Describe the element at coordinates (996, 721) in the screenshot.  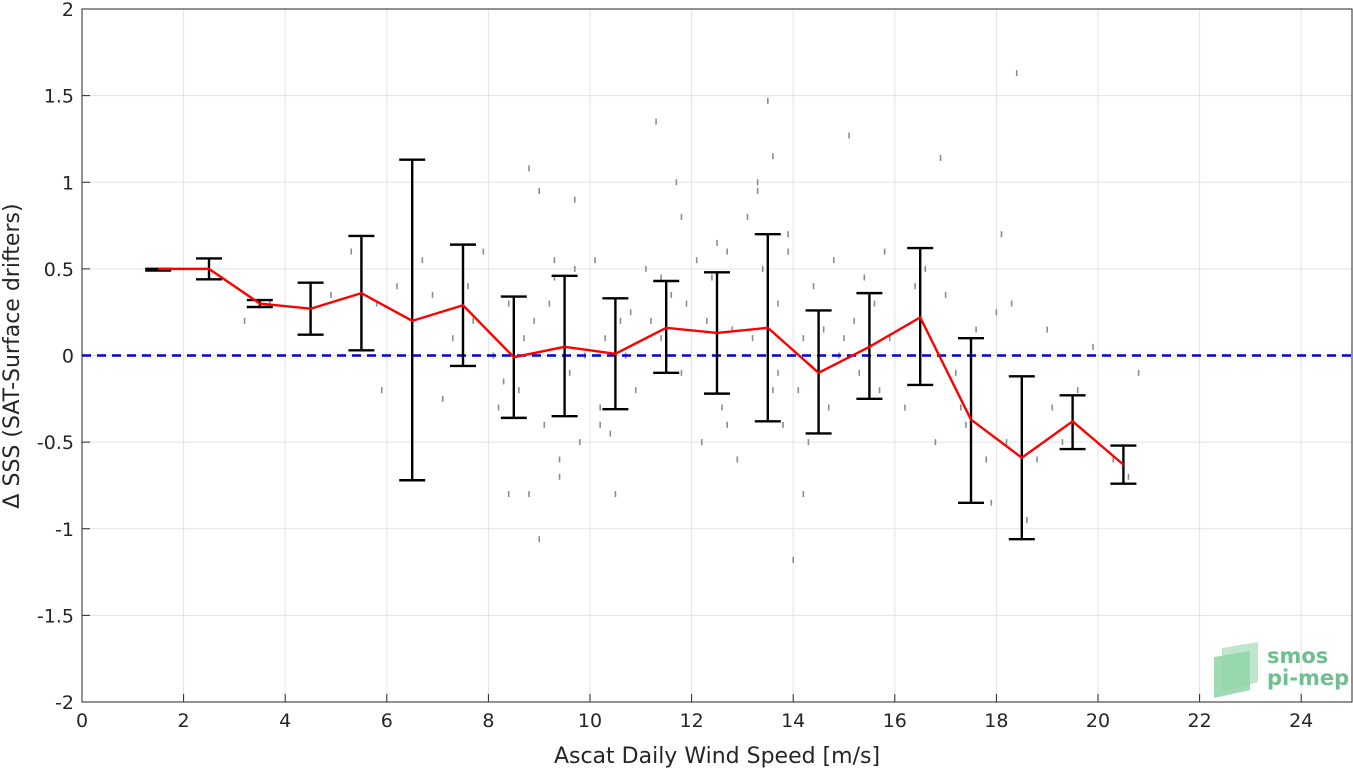
I see `x-tick-label: 18` at that location.